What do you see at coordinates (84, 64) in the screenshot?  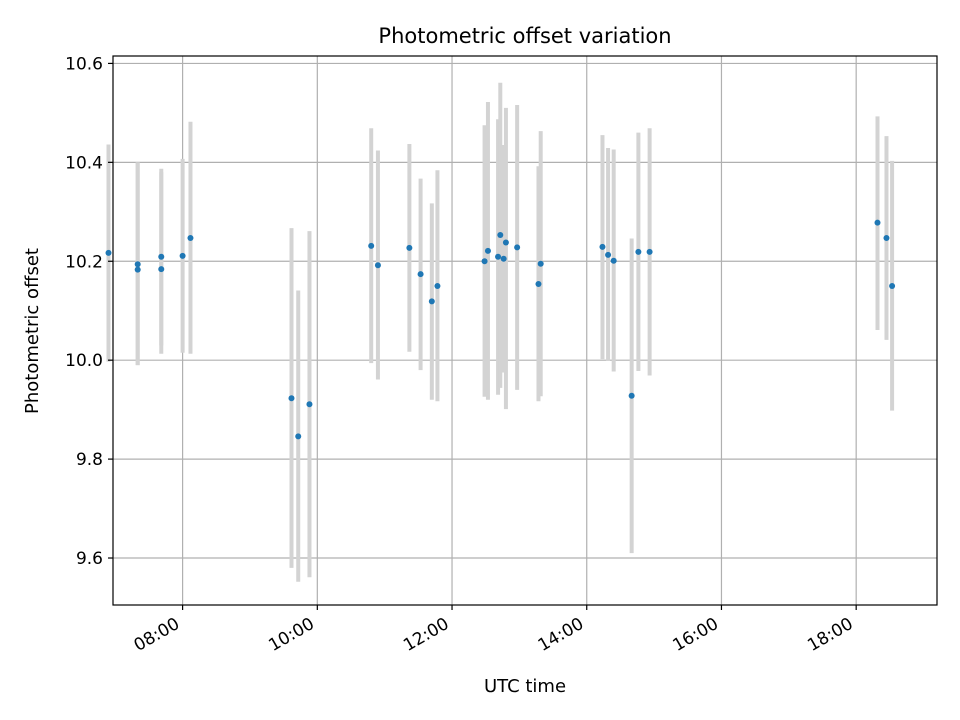 I see `y-tick-label: 10.6` at bounding box center [84, 64].